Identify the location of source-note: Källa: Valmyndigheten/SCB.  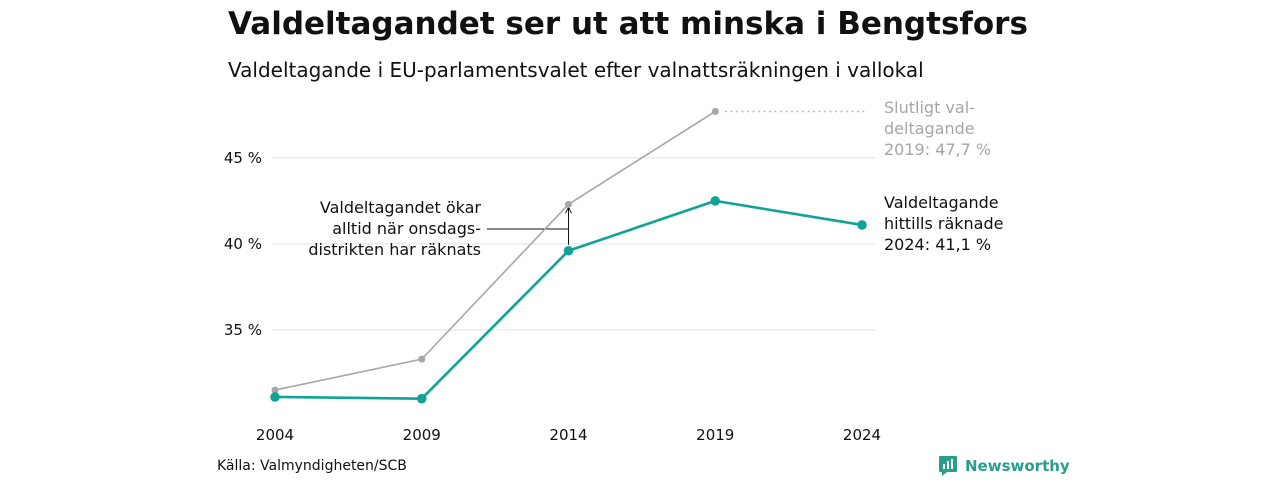
(312, 466).